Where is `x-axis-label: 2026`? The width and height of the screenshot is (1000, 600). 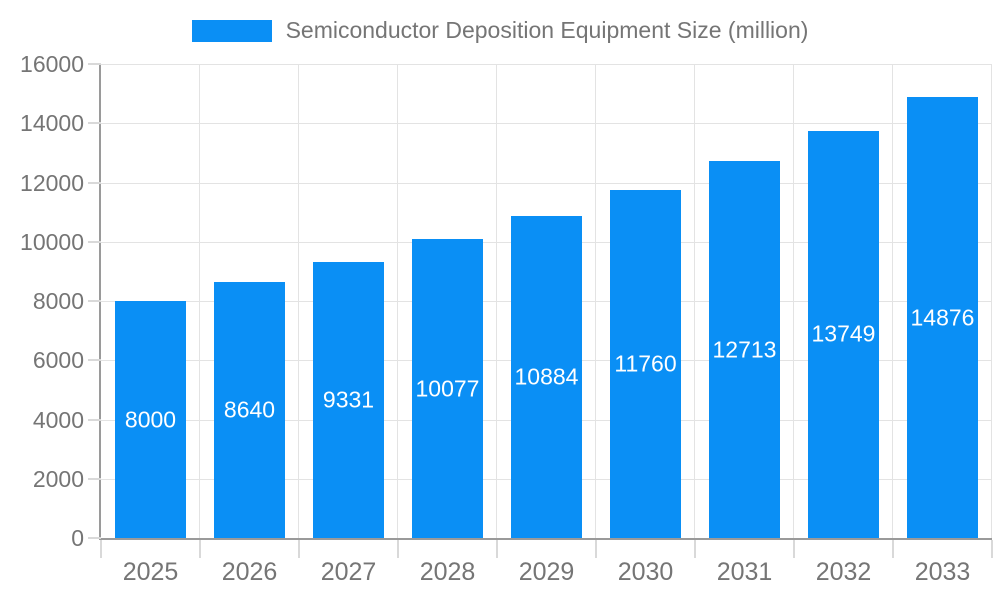 x-axis-label: 2026 is located at coordinates (249, 572).